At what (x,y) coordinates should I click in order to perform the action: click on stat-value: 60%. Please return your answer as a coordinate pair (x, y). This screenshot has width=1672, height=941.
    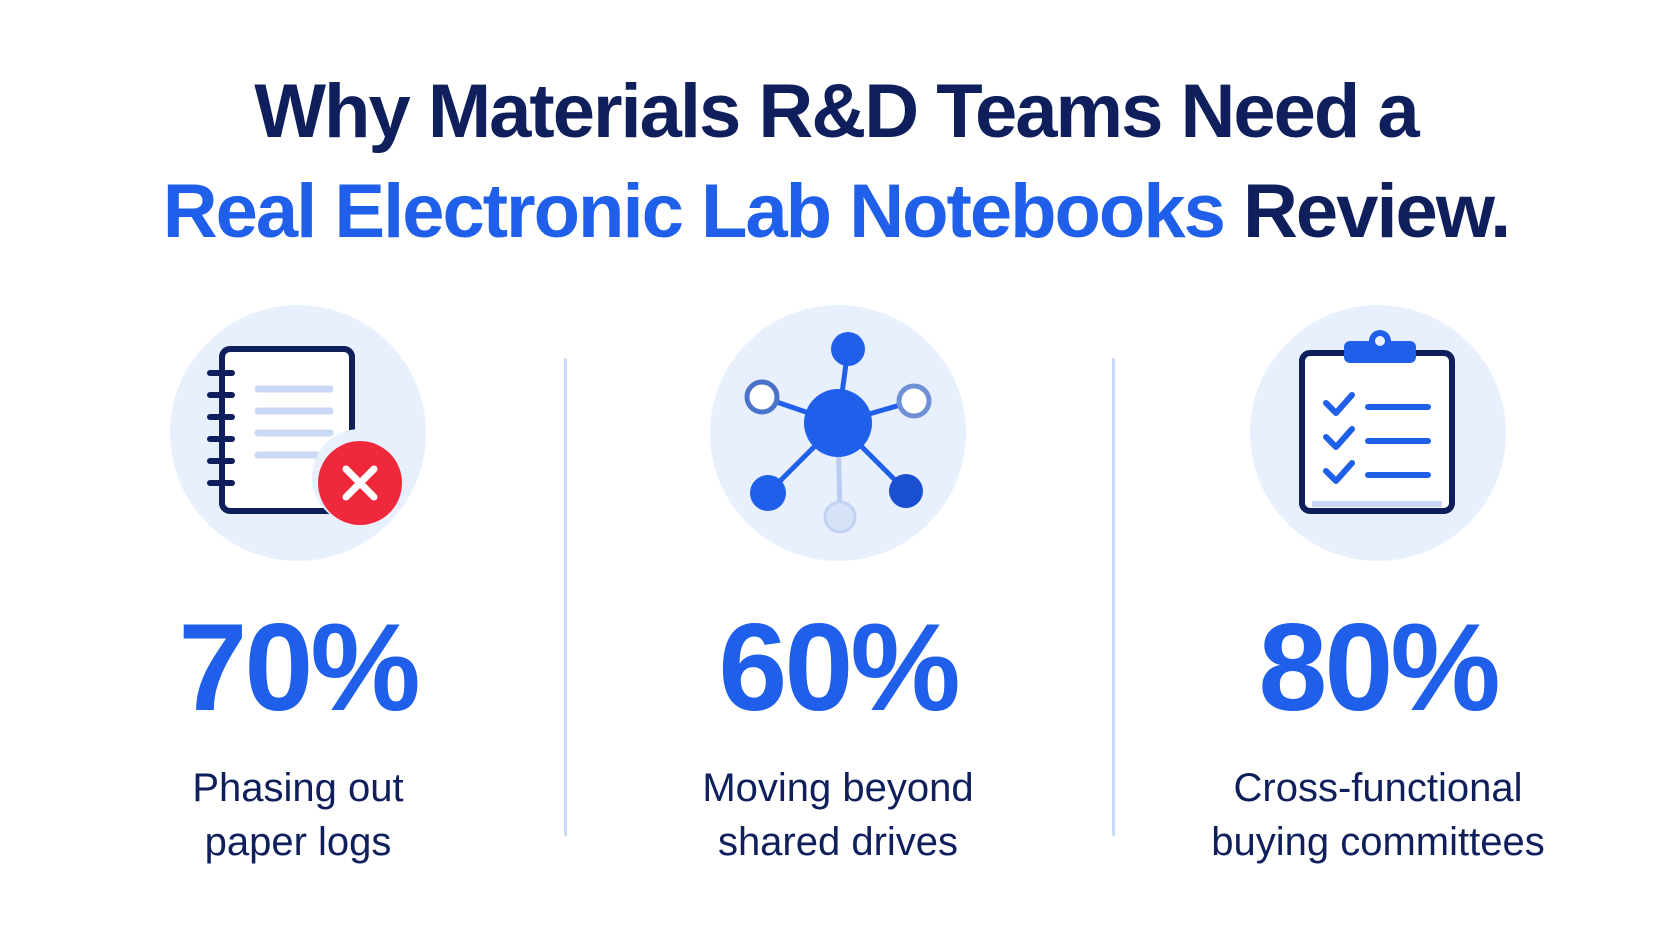
    Looking at the image, I should click on (839, 668).